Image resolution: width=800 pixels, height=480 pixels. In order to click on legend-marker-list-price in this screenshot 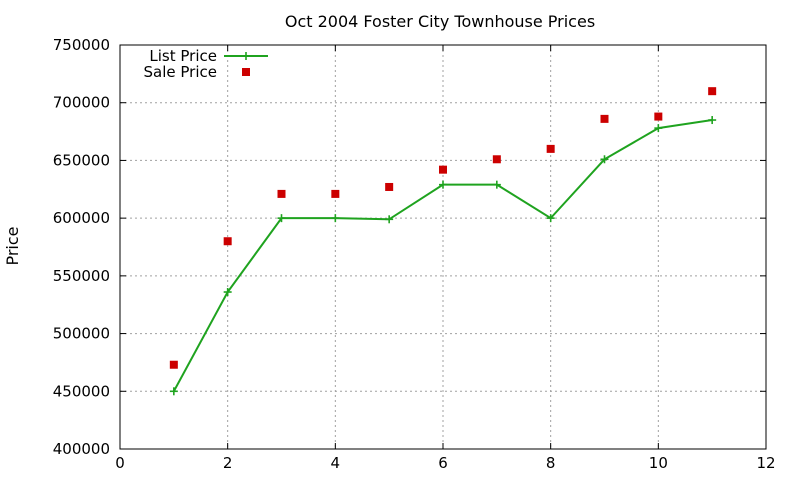, I will do `click(246, 56)`.